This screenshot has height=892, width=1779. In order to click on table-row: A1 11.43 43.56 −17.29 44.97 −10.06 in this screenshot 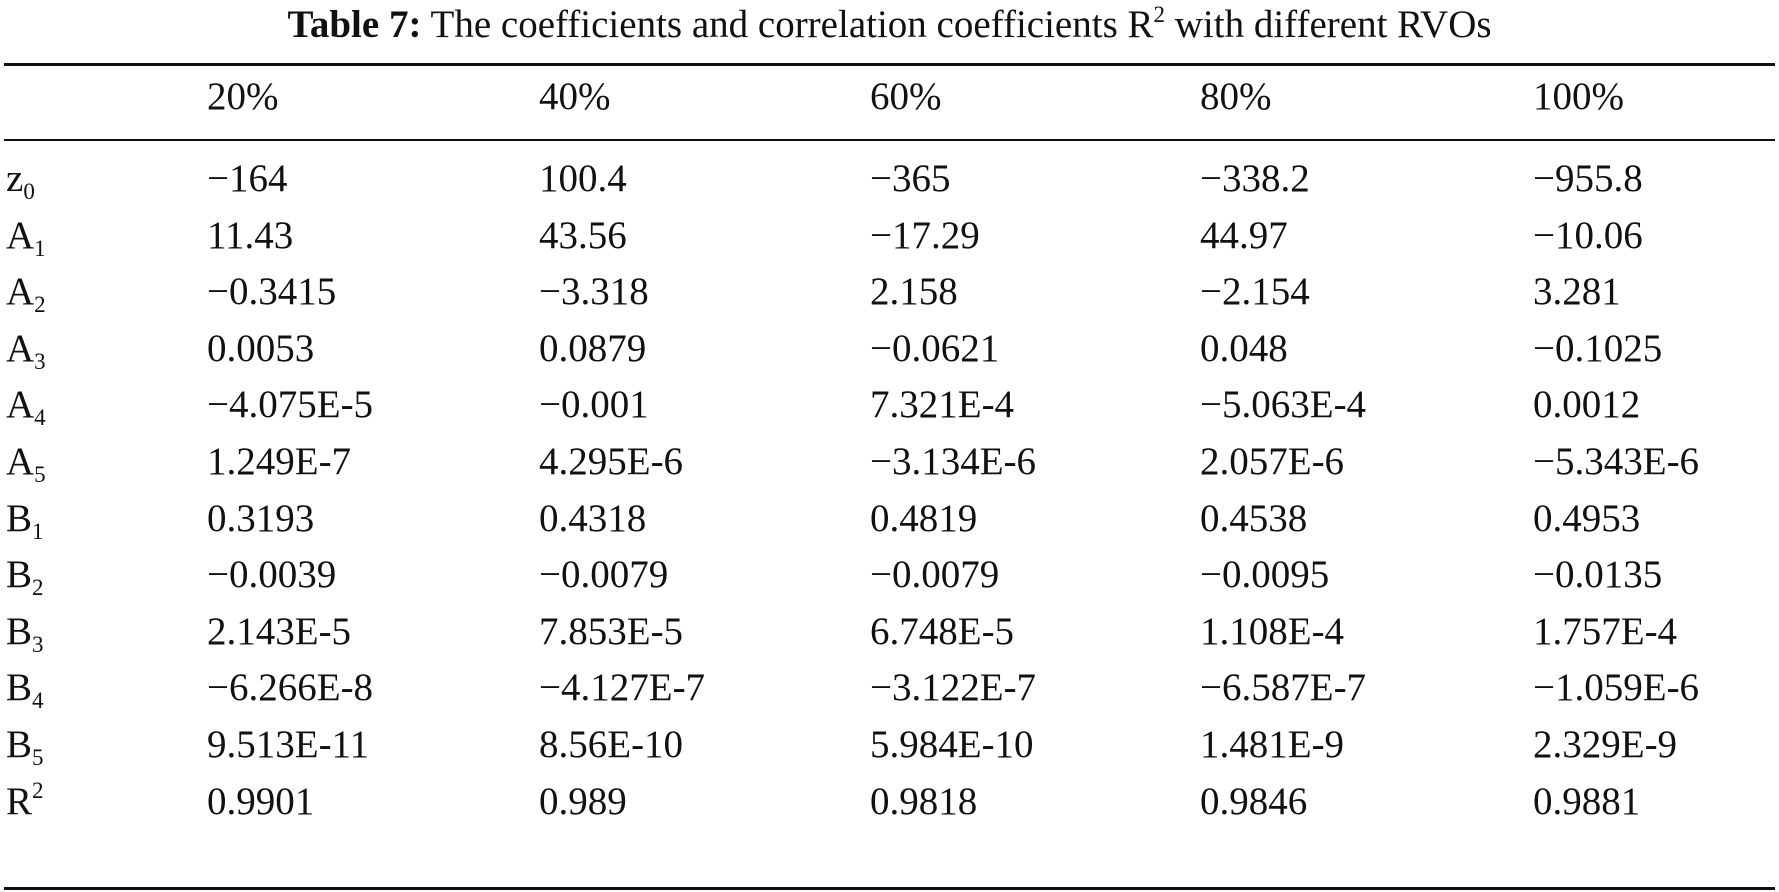, I will do `click(889, 236)`.